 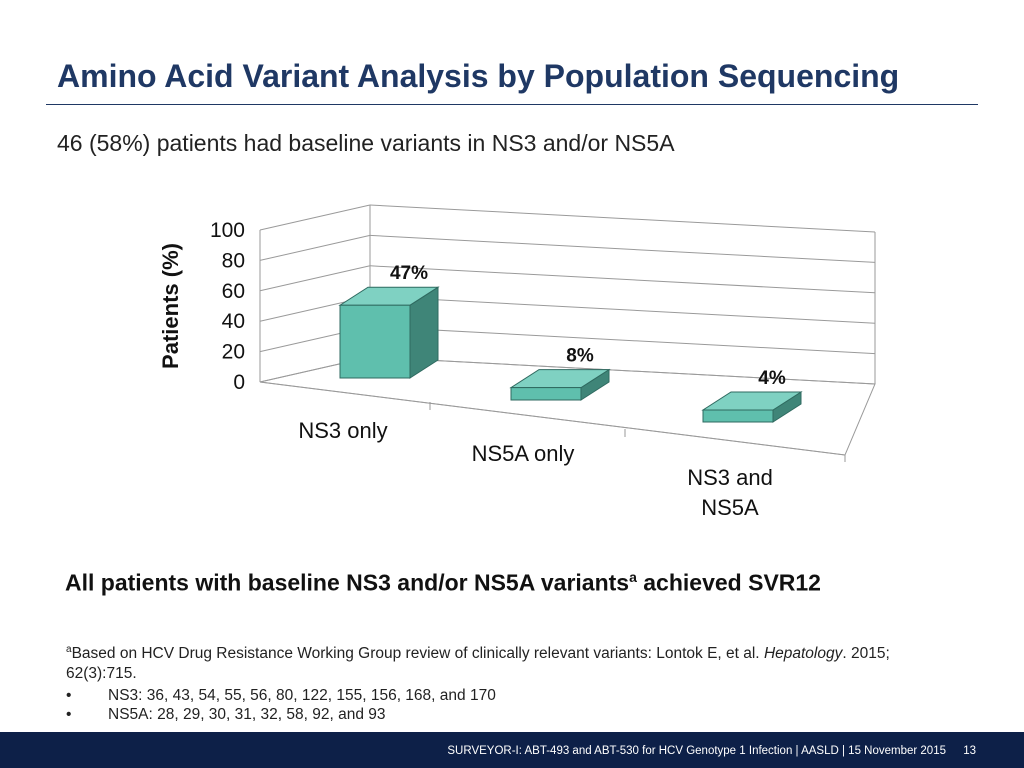 I want to click on floor-front-edge, so click(x=552, y=418).